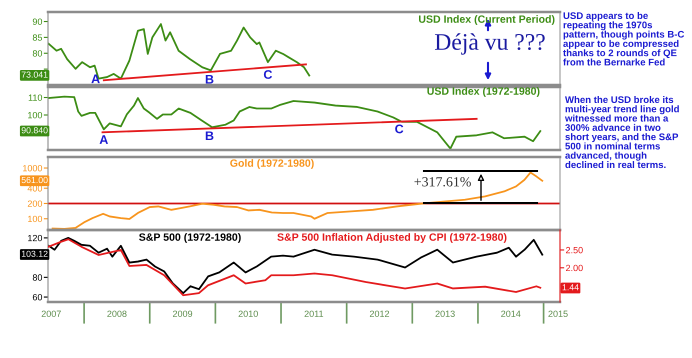 The height and width of the screenshot is (358, 692). Describe the element at coordinates (35, 203) in the screenshot. I see `y-tick-label: 200` at that location.